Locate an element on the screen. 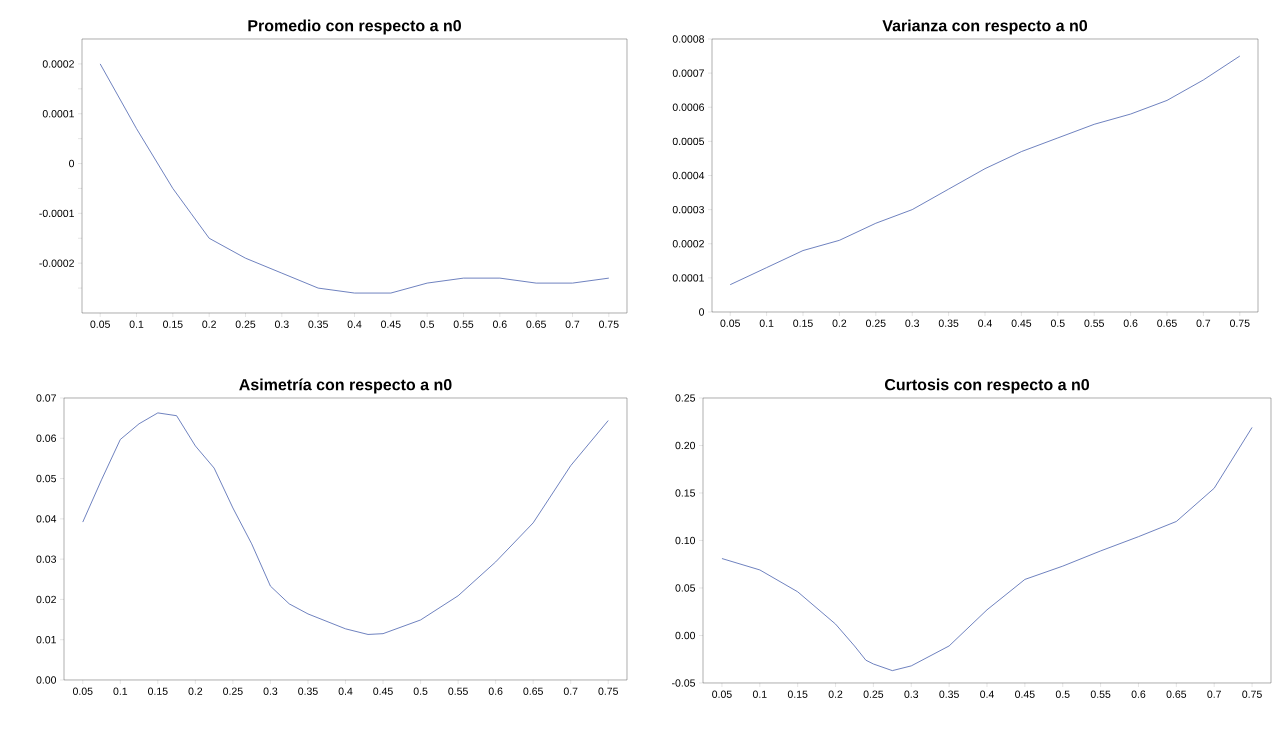 Image resolution: width=1278 pixels, height=735 pixels. y-tick-label: 0.10 is located at coordinates (685, 540).